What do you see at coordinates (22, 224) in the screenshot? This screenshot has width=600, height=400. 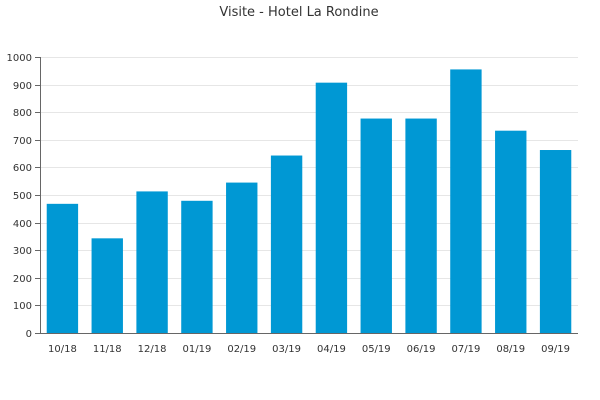 I see `y-tick-label: 400` at bounding box center [22, 224].